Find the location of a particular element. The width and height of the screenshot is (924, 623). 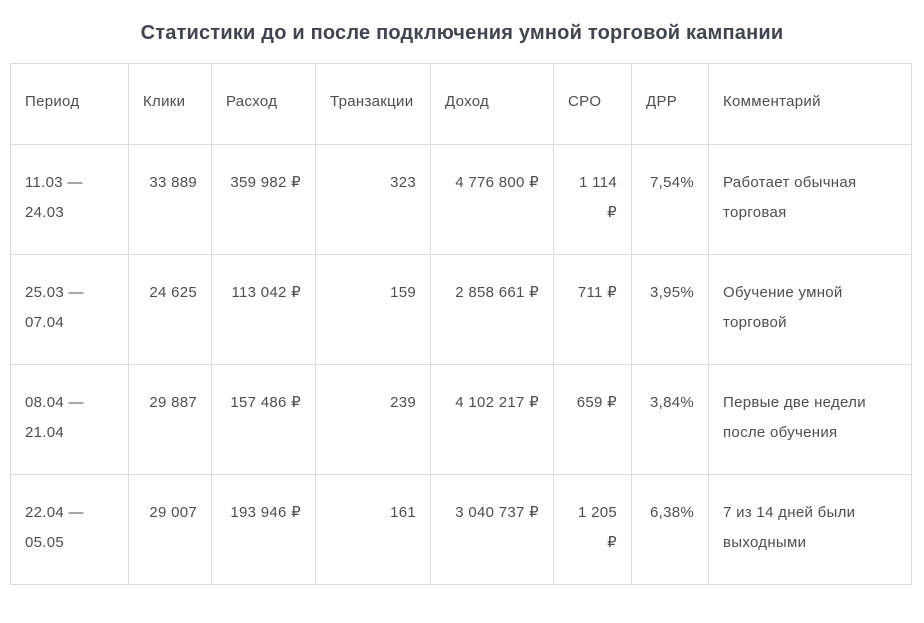

cell-comment: 7 из 14 дней были выходными is located at coordinates (810, 529).